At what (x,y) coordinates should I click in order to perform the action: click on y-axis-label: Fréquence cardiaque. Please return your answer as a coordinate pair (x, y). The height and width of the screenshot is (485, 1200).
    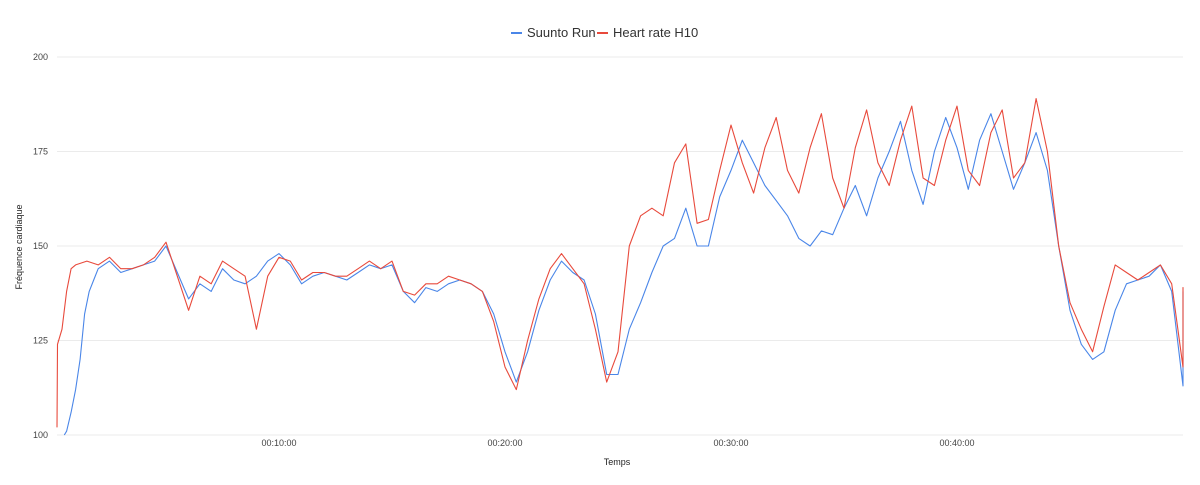
    Looking at the image, I should click on (19, 246).